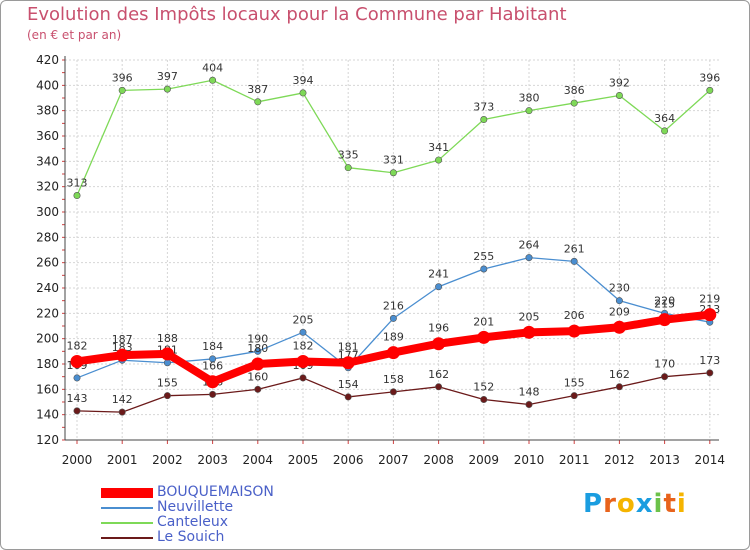  What do you see at coordinates (670, 504) in the screenshot?
I see `logo-letter: t` at bounding box center [670, 504].